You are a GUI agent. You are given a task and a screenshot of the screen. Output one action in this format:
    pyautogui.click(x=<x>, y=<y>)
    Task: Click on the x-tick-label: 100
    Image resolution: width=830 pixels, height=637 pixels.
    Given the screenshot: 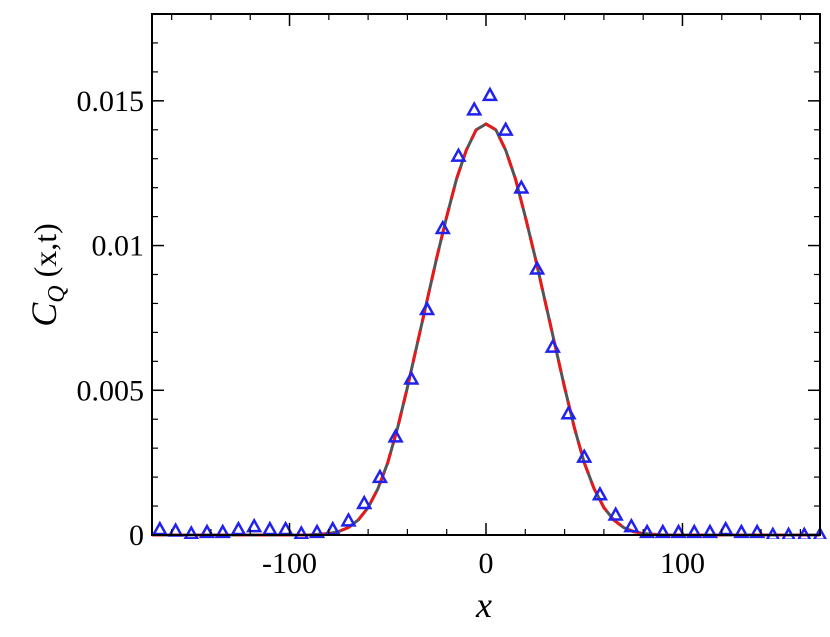 What is the action you would take?
    pyautogui.click(x=682, y=563)
    